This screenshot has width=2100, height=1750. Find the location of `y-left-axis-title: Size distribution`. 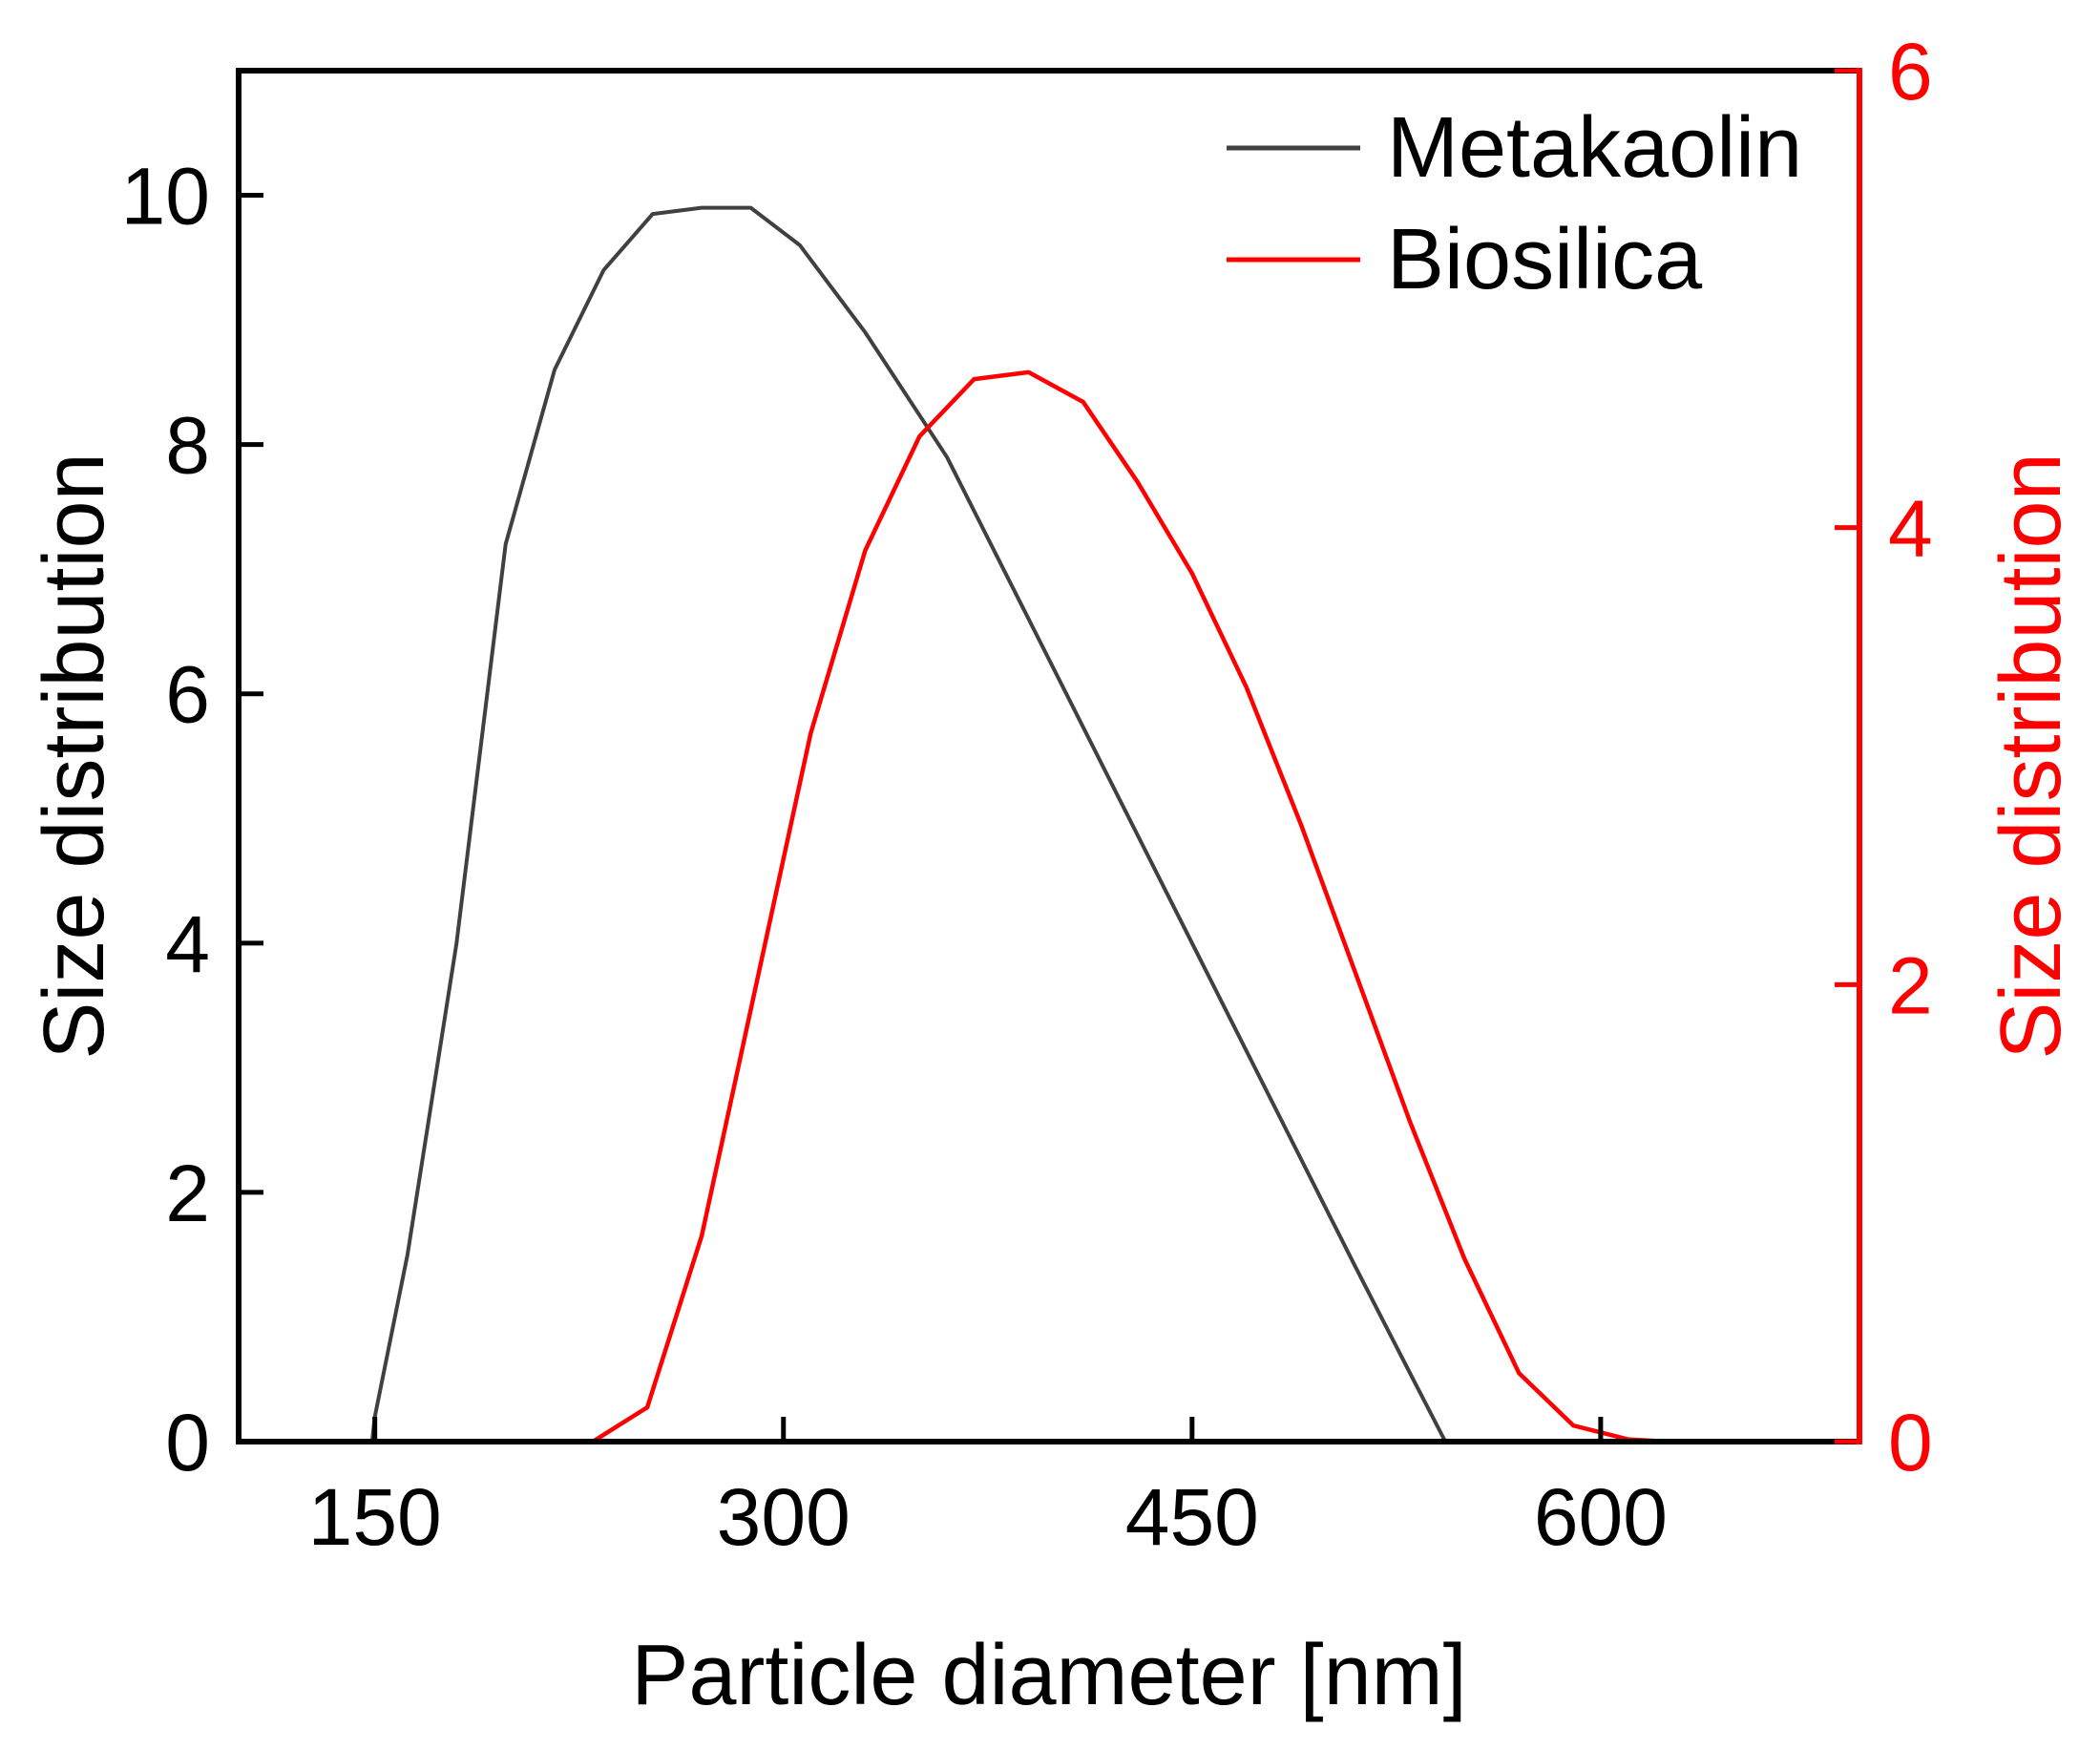

y-left-axis-title: Size distribution is located at coordinates (74, 756).